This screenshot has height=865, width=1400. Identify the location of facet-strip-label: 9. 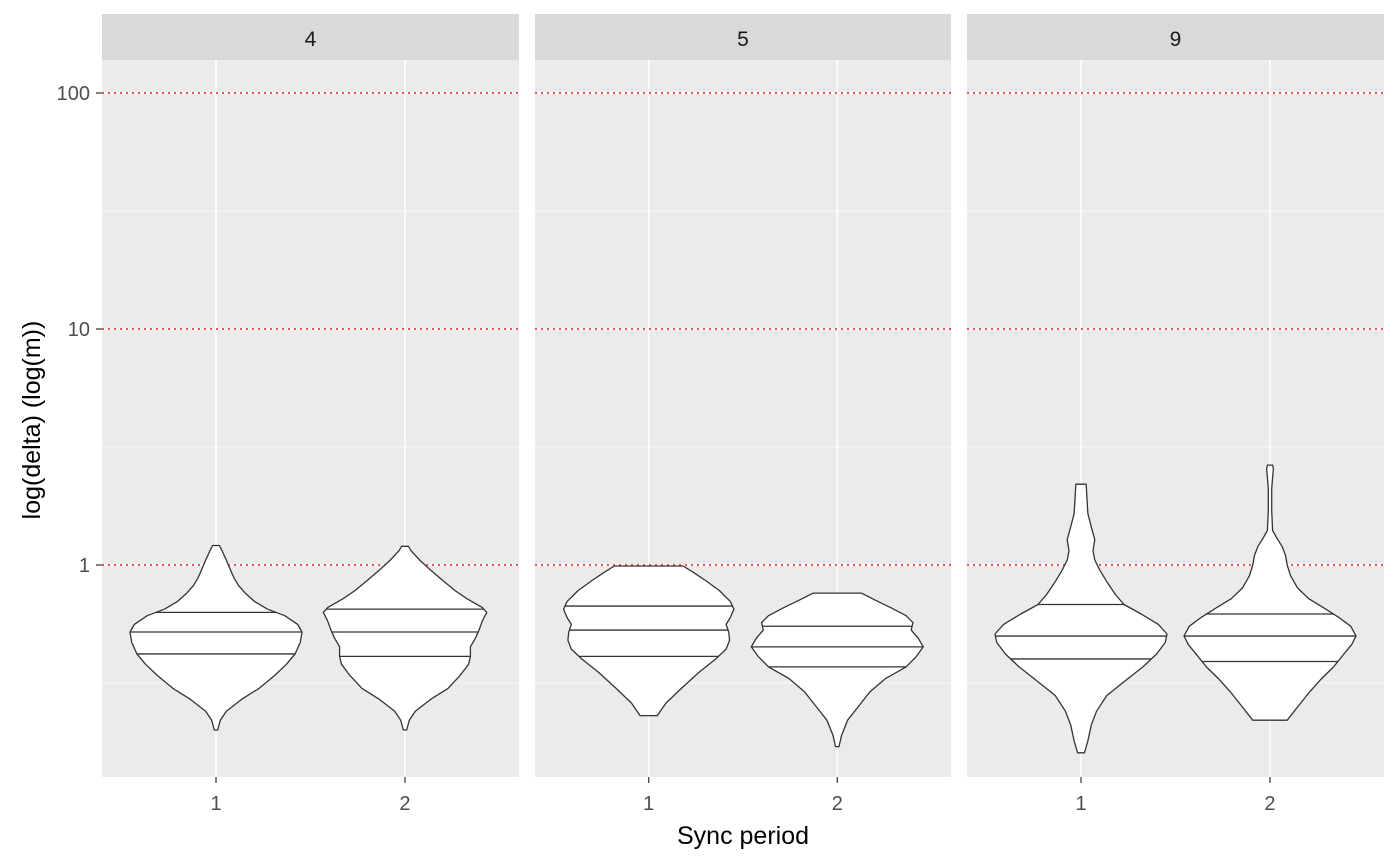
(1176, 39).